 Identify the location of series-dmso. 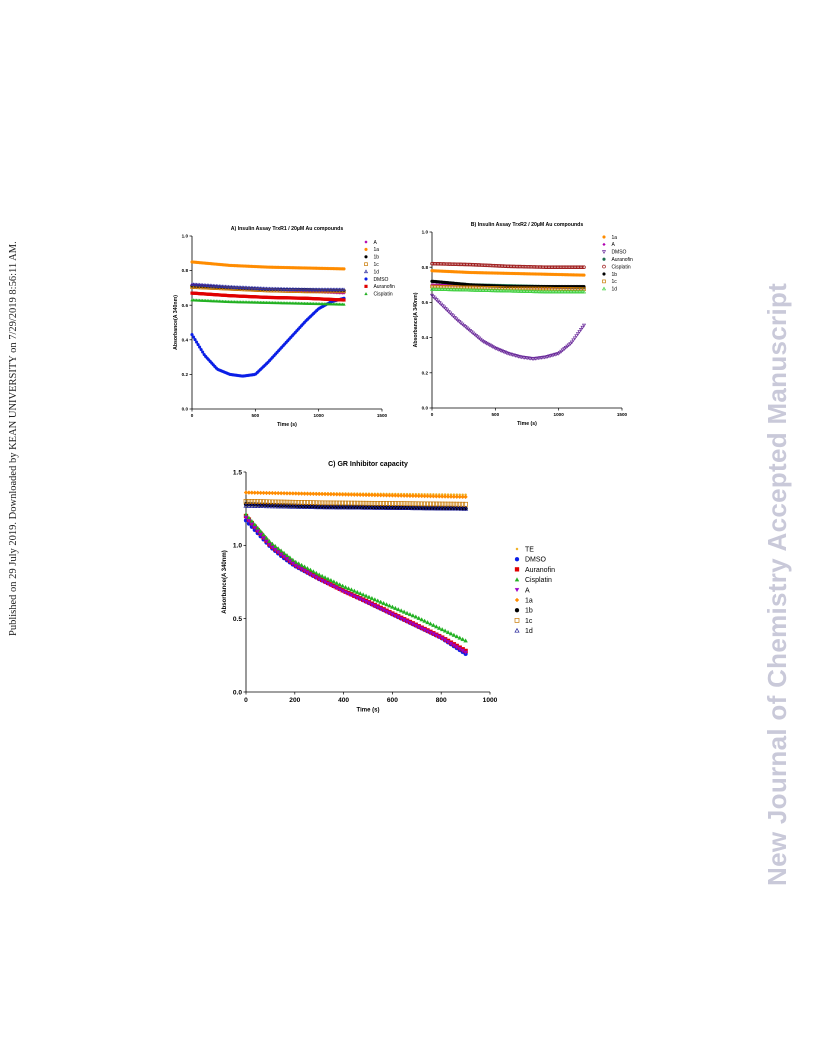
(508, 327).